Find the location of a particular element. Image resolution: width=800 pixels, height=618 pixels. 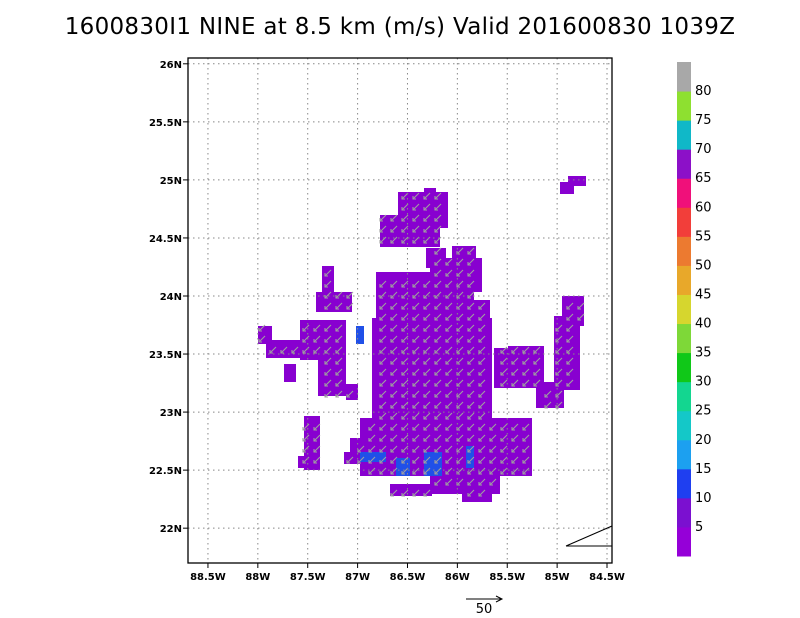

colorbar-label: 20 is located at coordinates (703, 440).